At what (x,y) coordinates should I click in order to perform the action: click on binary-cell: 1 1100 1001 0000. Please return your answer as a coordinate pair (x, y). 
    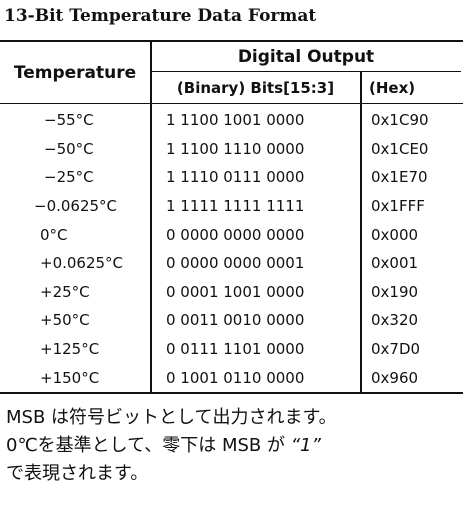
    Looking at the image, I should click on (235, 120).